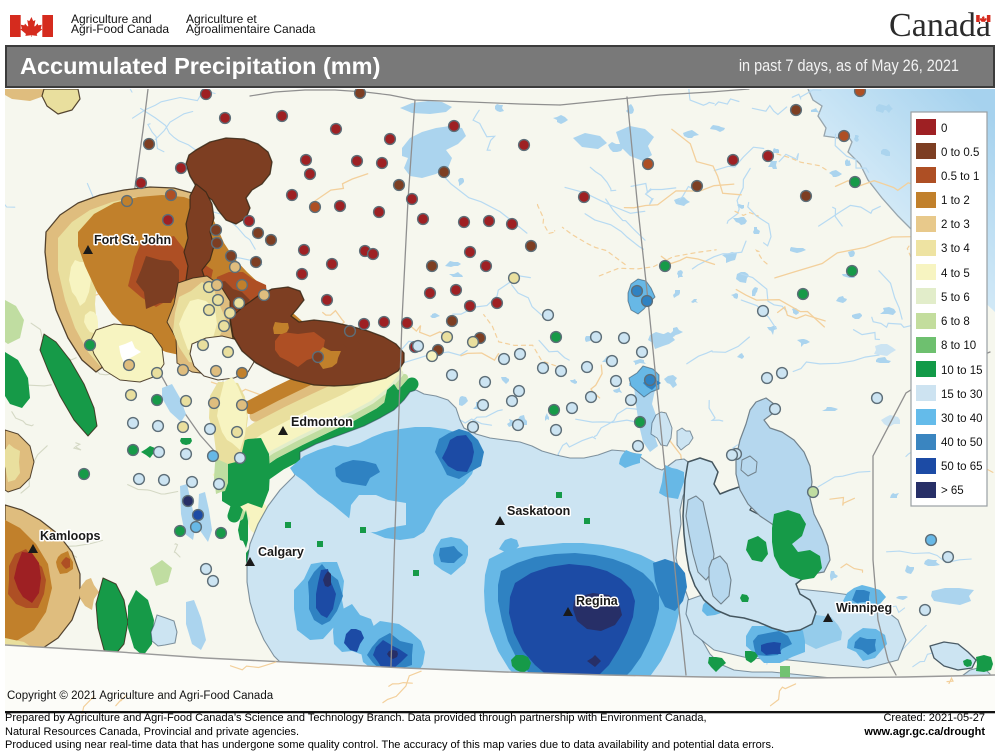 This screenshot has height=756, width=1000. I want to click on svg-text: Regina, so click(597, 601).